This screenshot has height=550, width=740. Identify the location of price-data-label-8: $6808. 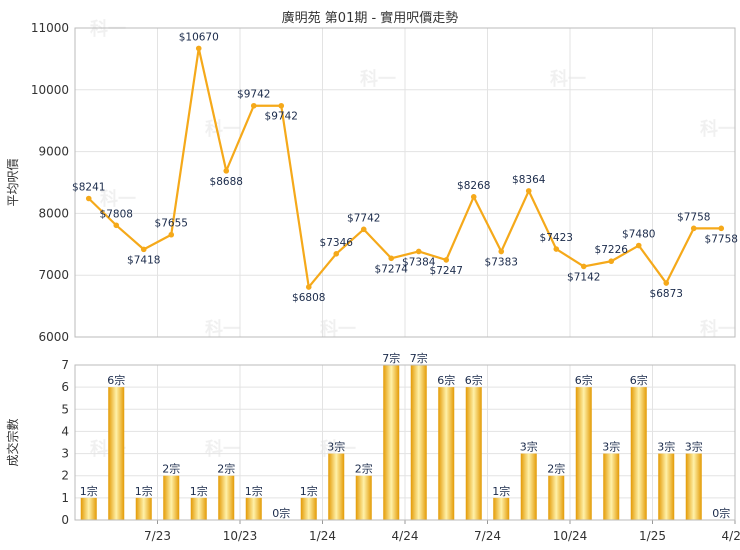
(308, 298).